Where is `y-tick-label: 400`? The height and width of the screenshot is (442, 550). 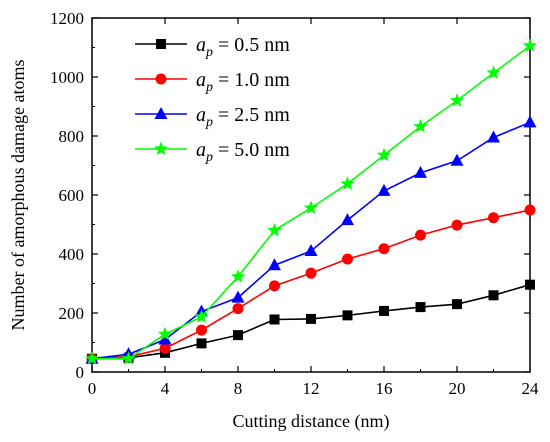 y-tick-label: 400 is located at coordinates (72, 254).